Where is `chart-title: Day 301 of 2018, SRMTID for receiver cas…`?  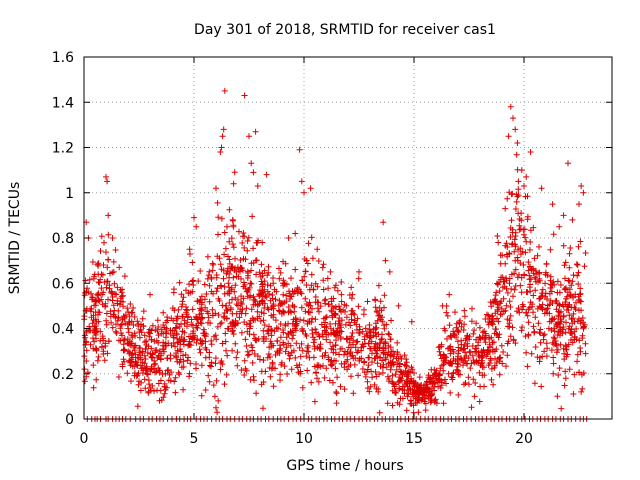
chart-title: Day 301 of 2018, SRMTID for receiver cas… is located at coordinates (345, 30).